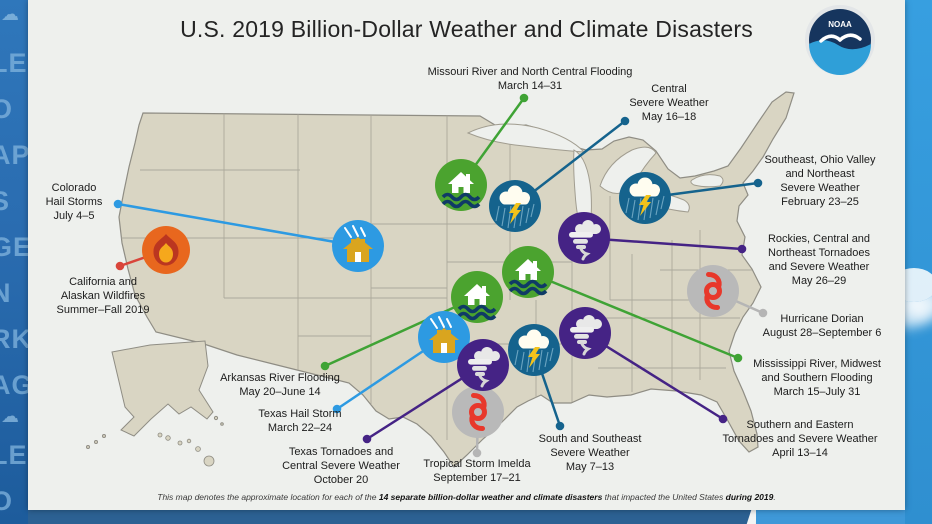  Describe the element at coordinates (820, 202) in the screenshot. I see `disaster-date: February 23–25` at that location.